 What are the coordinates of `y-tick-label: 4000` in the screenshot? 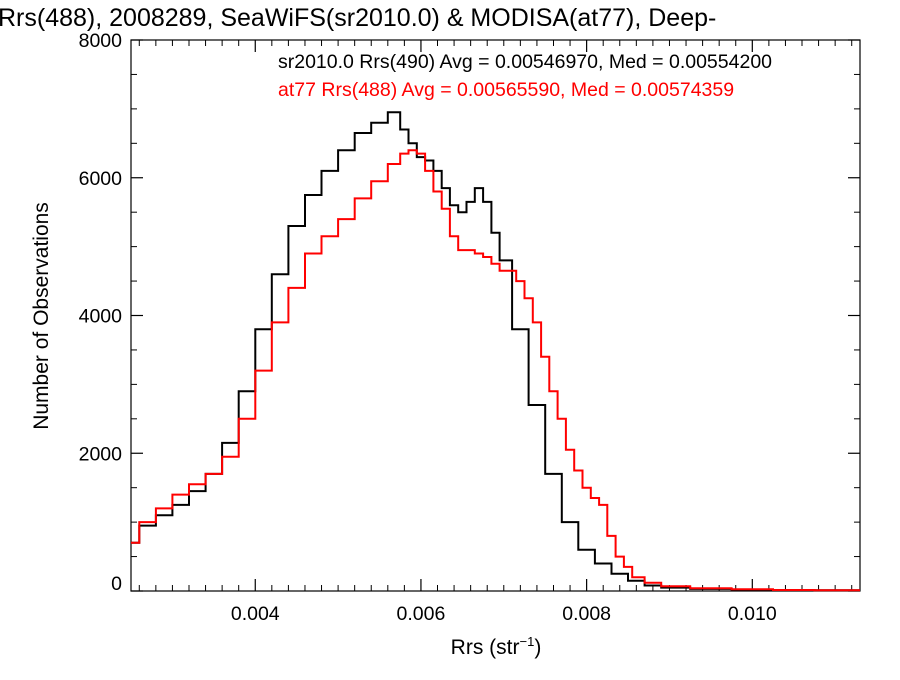 It's located at (101, 317).